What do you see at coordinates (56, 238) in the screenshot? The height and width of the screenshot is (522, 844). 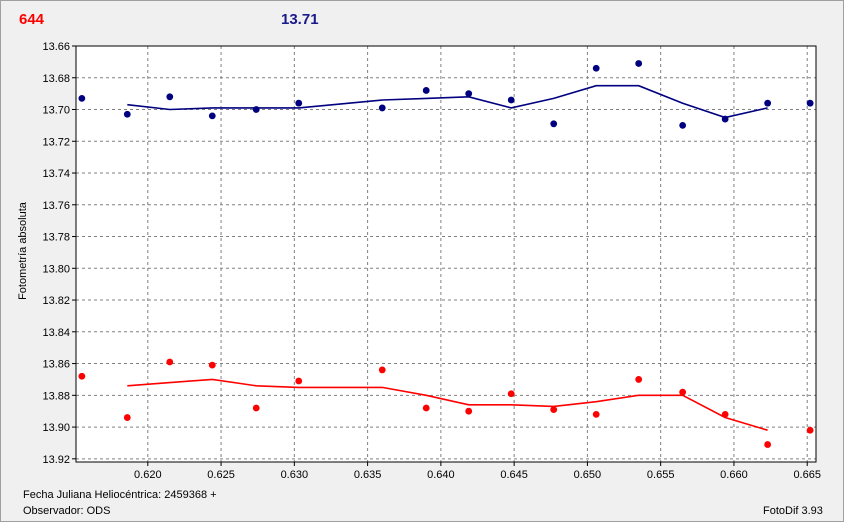 I see `y-tick-label: 13.78` at bounding box center [56, 238].